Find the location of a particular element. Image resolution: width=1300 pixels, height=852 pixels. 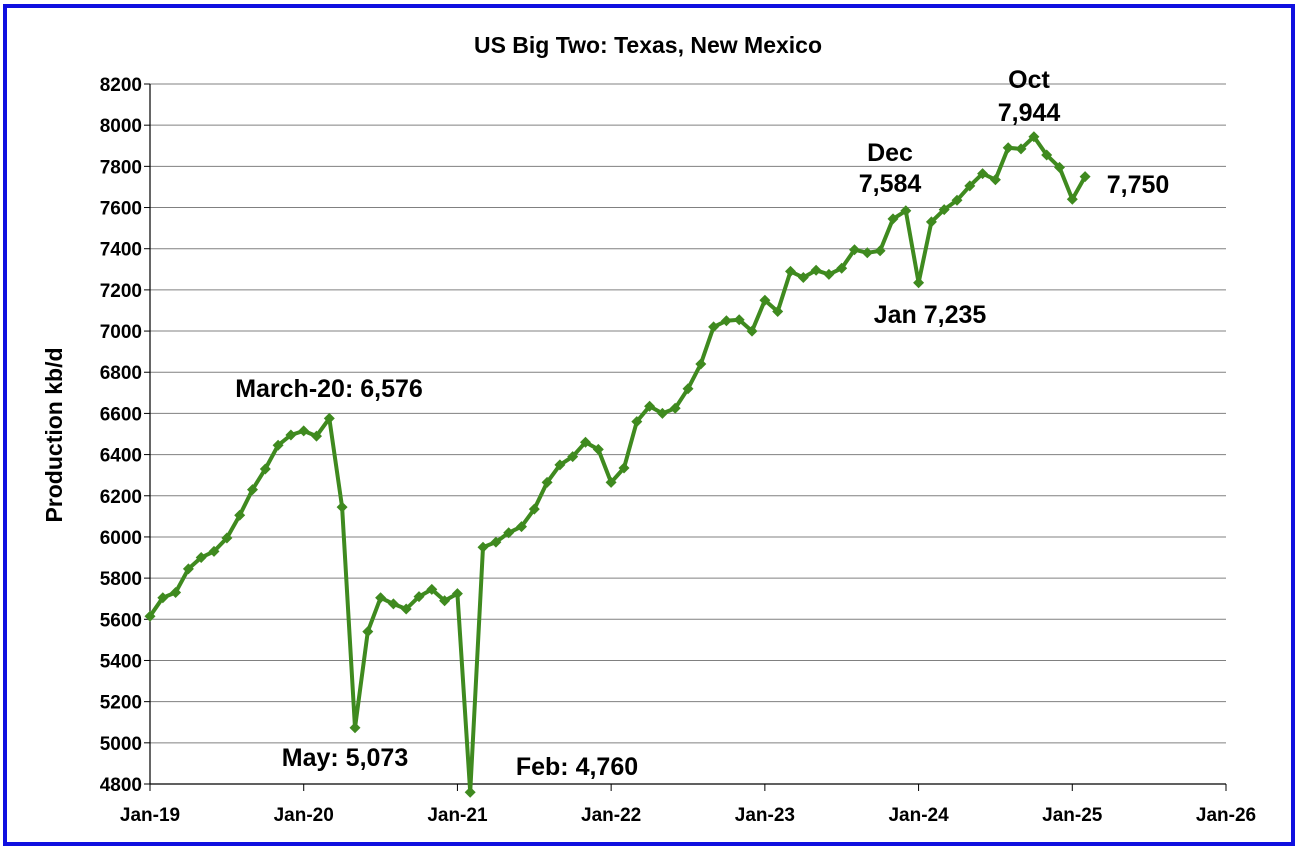

x-tick-label: Jan-20 is located at coordinates (304, 815).